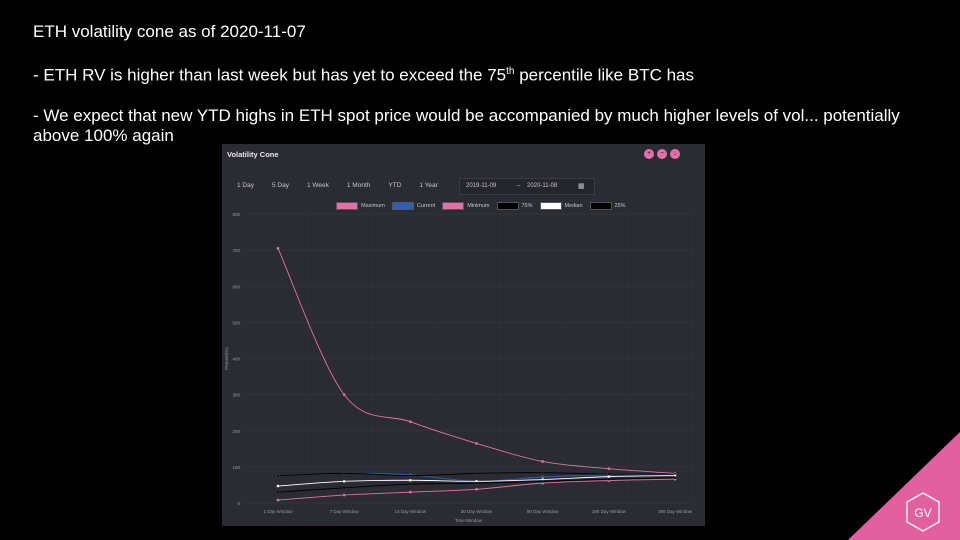 Image resolution: width=960 pixels, height=540 pixels. I want to click on legend-item-minimum: Minimum, so click(466, 206).